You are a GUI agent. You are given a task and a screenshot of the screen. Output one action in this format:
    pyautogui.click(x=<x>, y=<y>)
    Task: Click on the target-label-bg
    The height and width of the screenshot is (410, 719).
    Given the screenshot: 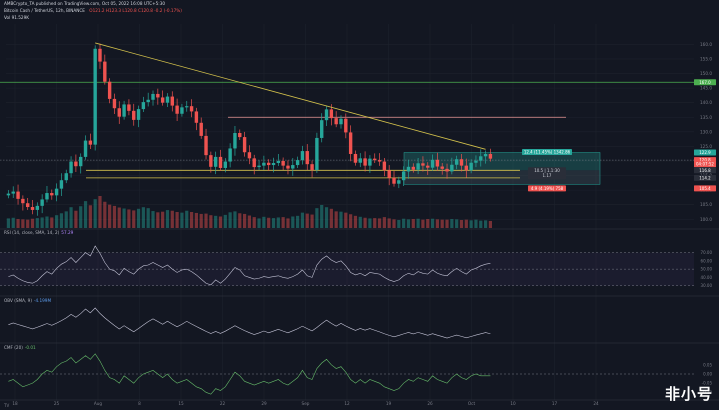 What is the action you would take?
    pyautogui.click(x=547, y=152)
    